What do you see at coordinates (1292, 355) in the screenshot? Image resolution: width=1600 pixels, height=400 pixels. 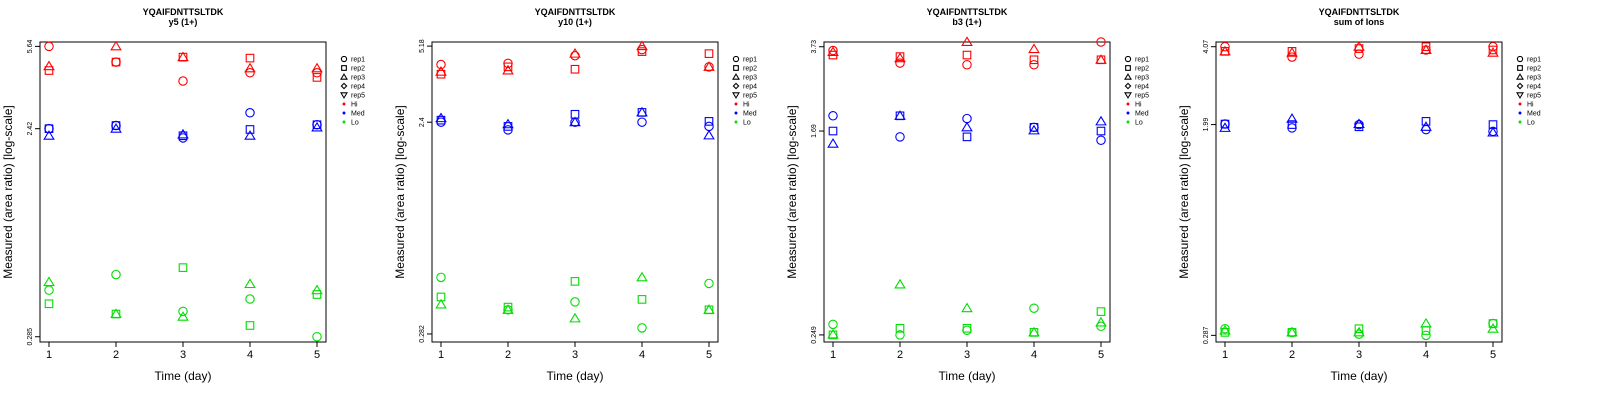 I see `x-tick-label: 2` at bounding box center [1292, 355].